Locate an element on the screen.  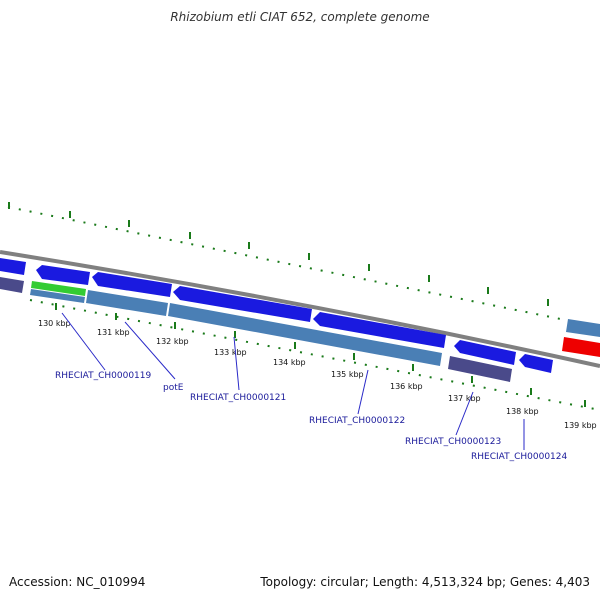
gene-label: potE is located at coordinates (173, 388).